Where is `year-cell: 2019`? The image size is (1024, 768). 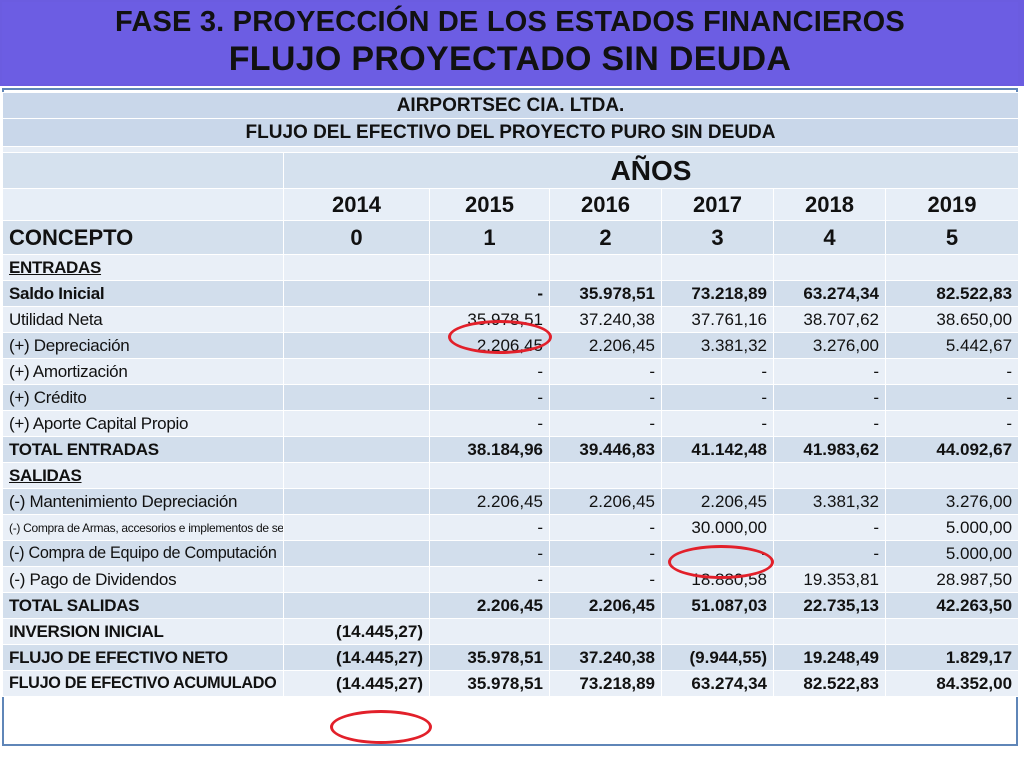
year-cell: 2019 is located at coordinates (952, 204).